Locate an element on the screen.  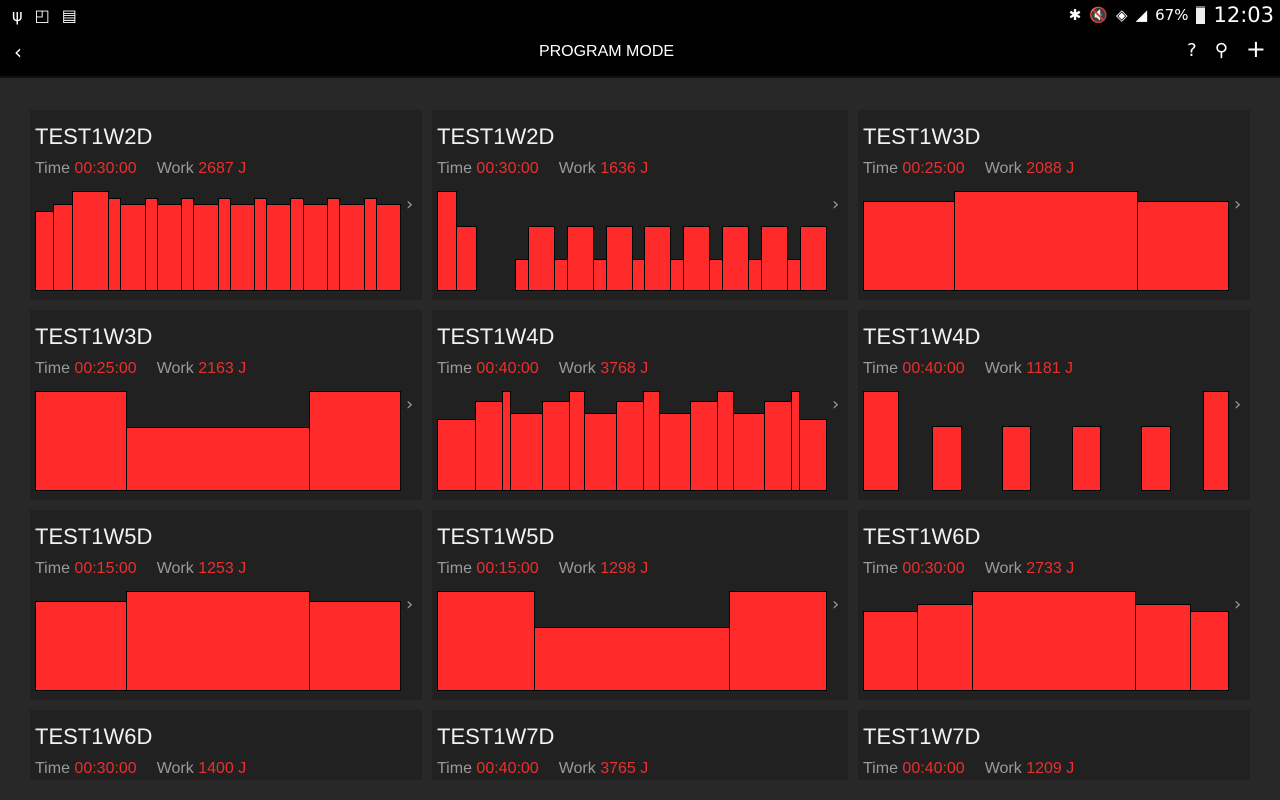
program-card: TEST1W7D Time 00:40:00 Work 1209 J is located at coordinates (1054, 745).